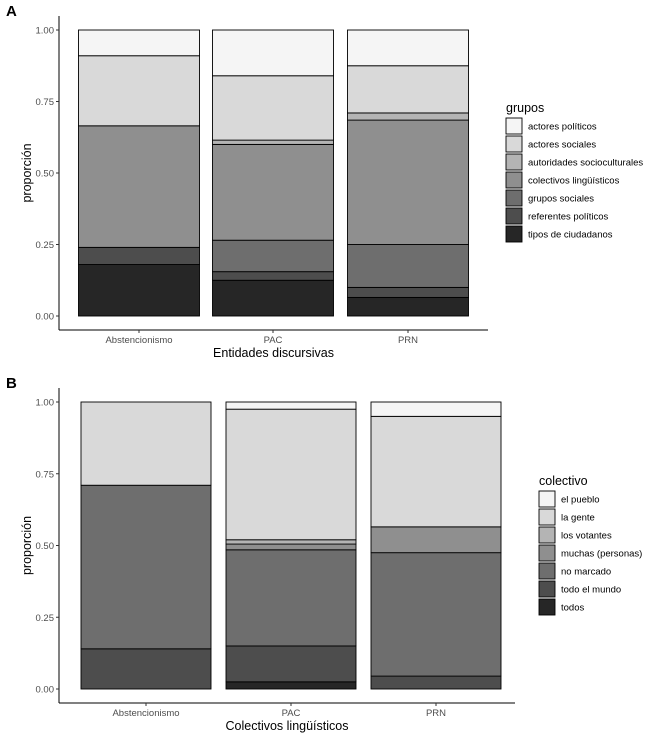  What do you see at coordinates (139, 91) in the screenshot?
I see `bar-abstencionismo-actores-sociales` at bounding box center [139, 91].